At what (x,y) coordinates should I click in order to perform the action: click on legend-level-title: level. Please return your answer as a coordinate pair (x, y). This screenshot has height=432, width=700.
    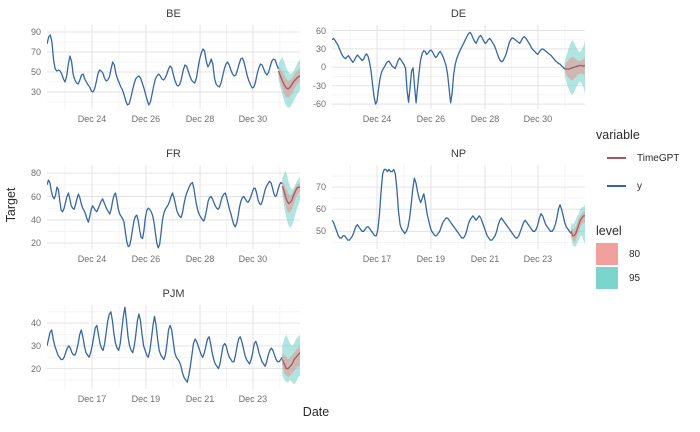
    Looking at the image, I should click on (609, 231).